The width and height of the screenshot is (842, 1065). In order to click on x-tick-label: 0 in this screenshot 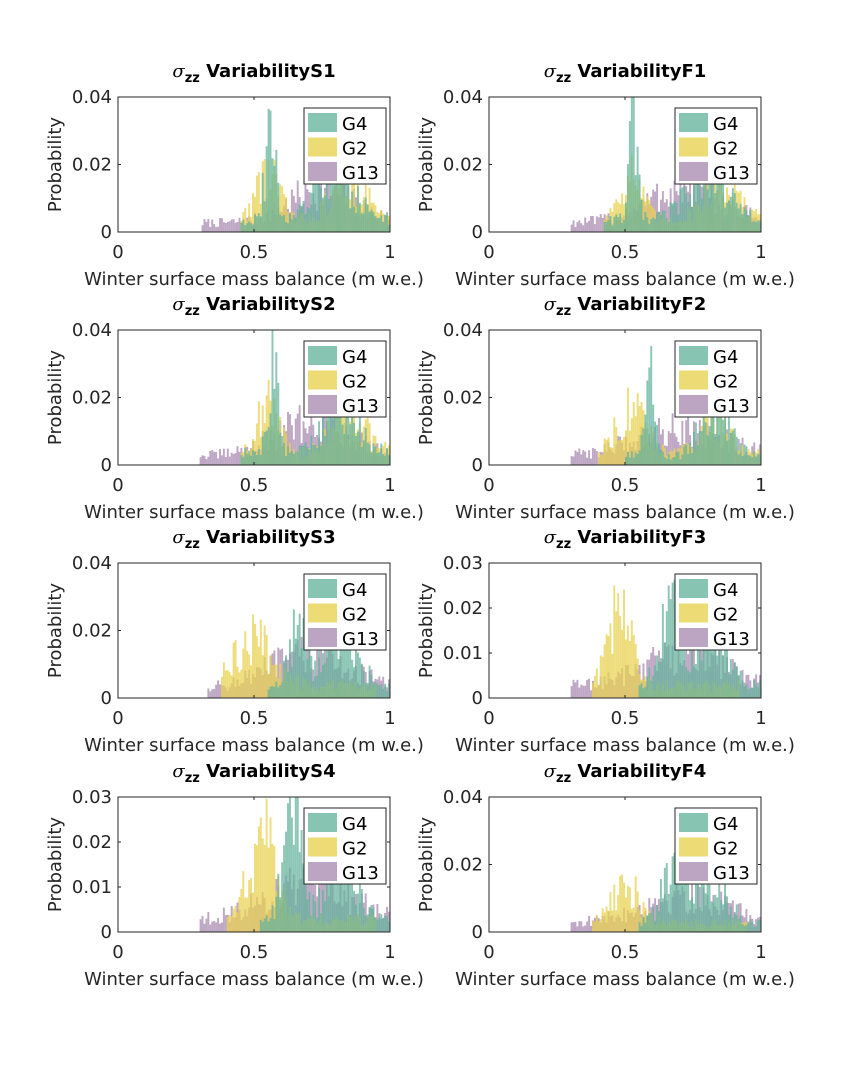, I will do `click(117, 718)`.